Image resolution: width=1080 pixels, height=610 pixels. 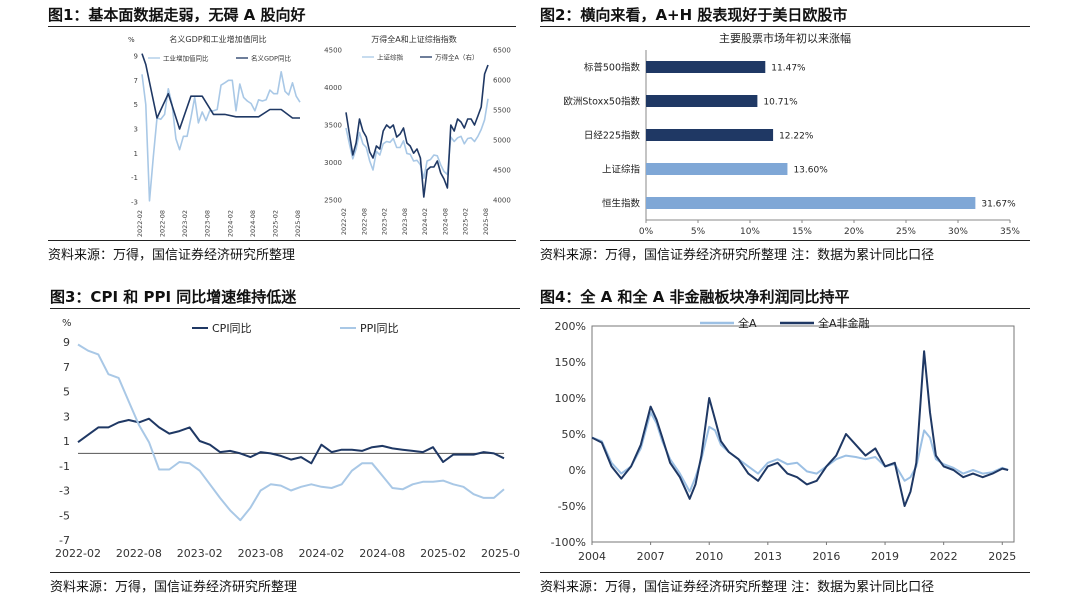 I want to click on fig1a-ytick: 5, so click(x=136, y=105).